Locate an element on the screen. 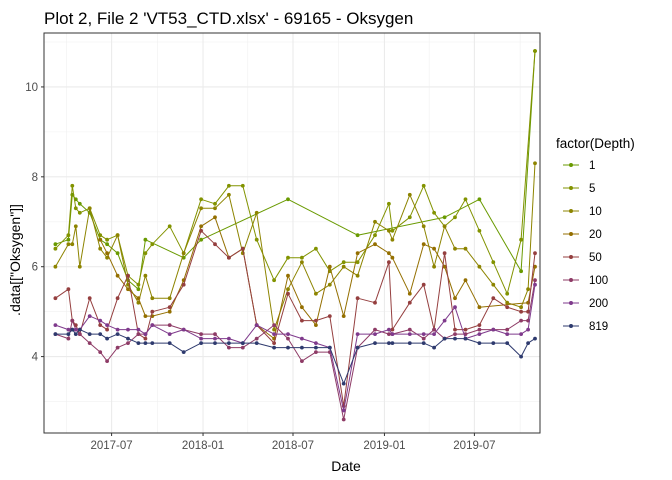 This screenshot has height=480, width=672. legend-item-819: 819 is located at coordinates (585, 327).